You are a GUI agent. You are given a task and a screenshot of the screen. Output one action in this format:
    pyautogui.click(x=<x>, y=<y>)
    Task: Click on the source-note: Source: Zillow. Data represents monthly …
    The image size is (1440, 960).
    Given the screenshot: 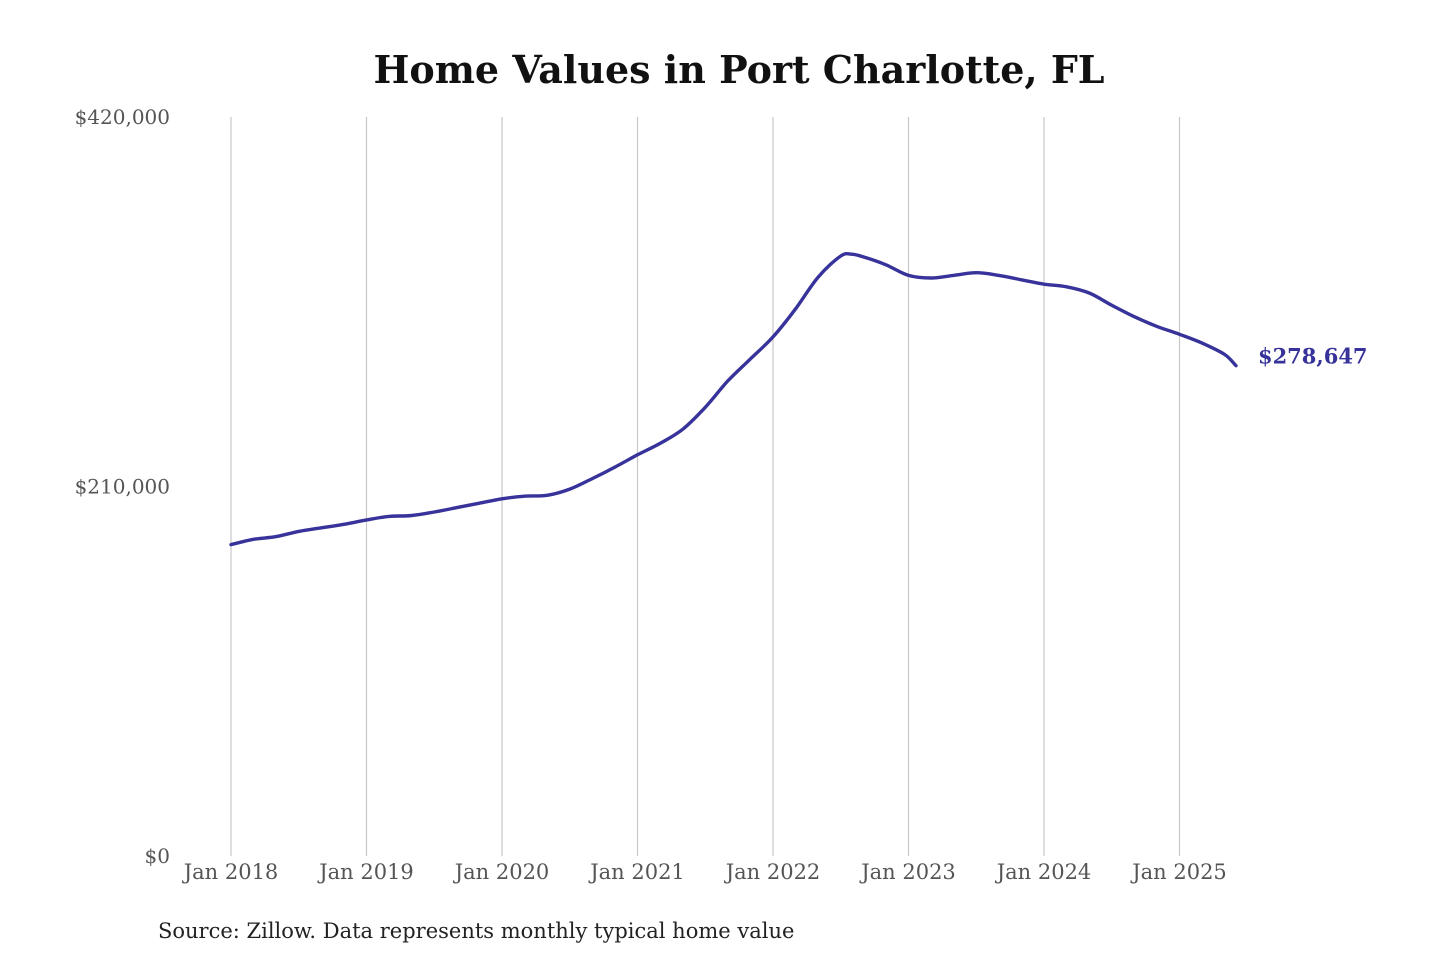 What is the action you would take?
    pyautogui.click(x=476, y=931)
    